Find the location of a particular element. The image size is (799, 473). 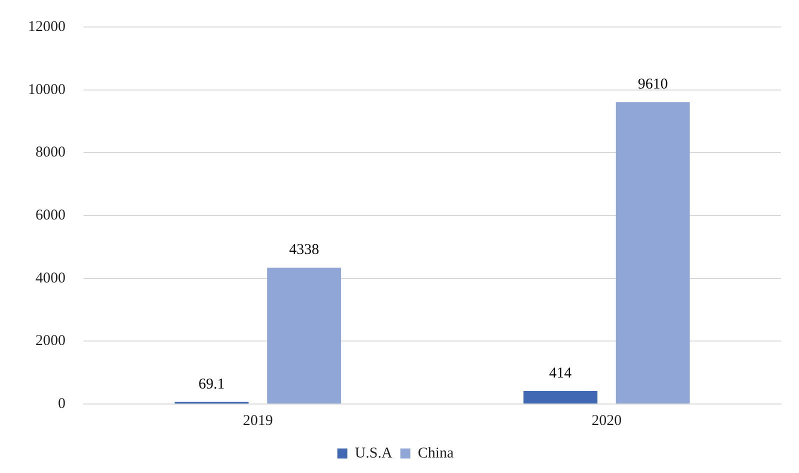

data-label: 414 is located at coordinates (560, 373).